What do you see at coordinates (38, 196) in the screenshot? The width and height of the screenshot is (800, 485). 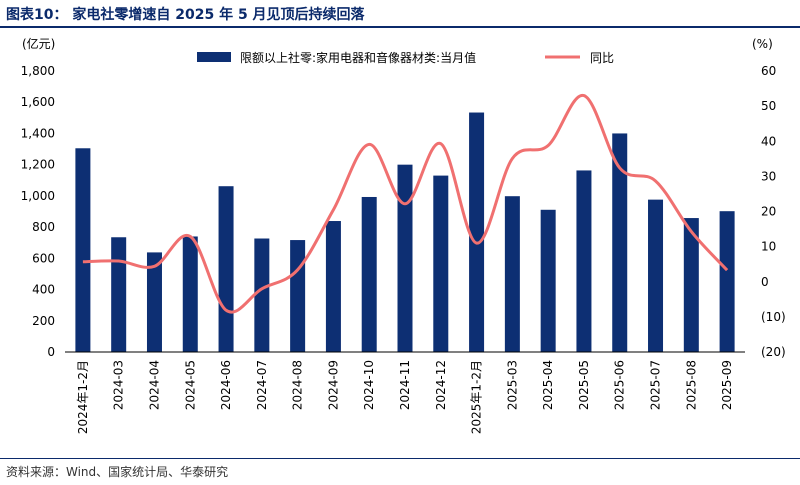 I see `y-left-tick-label: 1,000` at bounding box center [38, 196].